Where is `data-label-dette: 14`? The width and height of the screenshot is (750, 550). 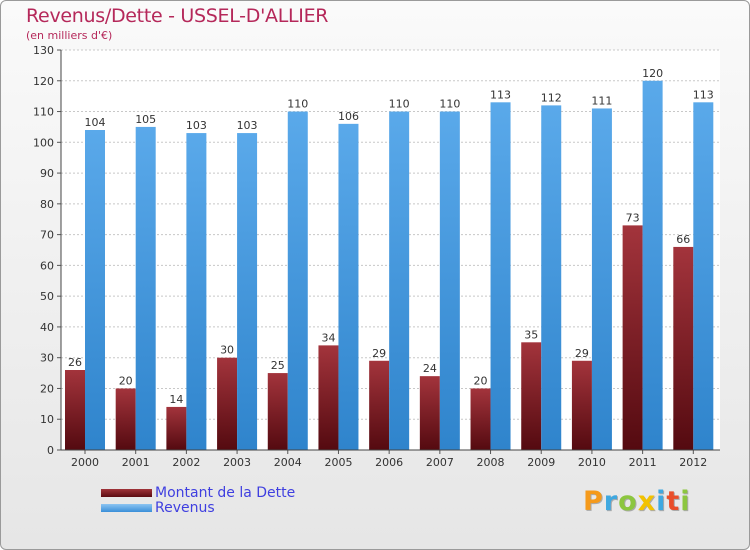
data-label-dette: 14 is located at coordinates (176, 399).